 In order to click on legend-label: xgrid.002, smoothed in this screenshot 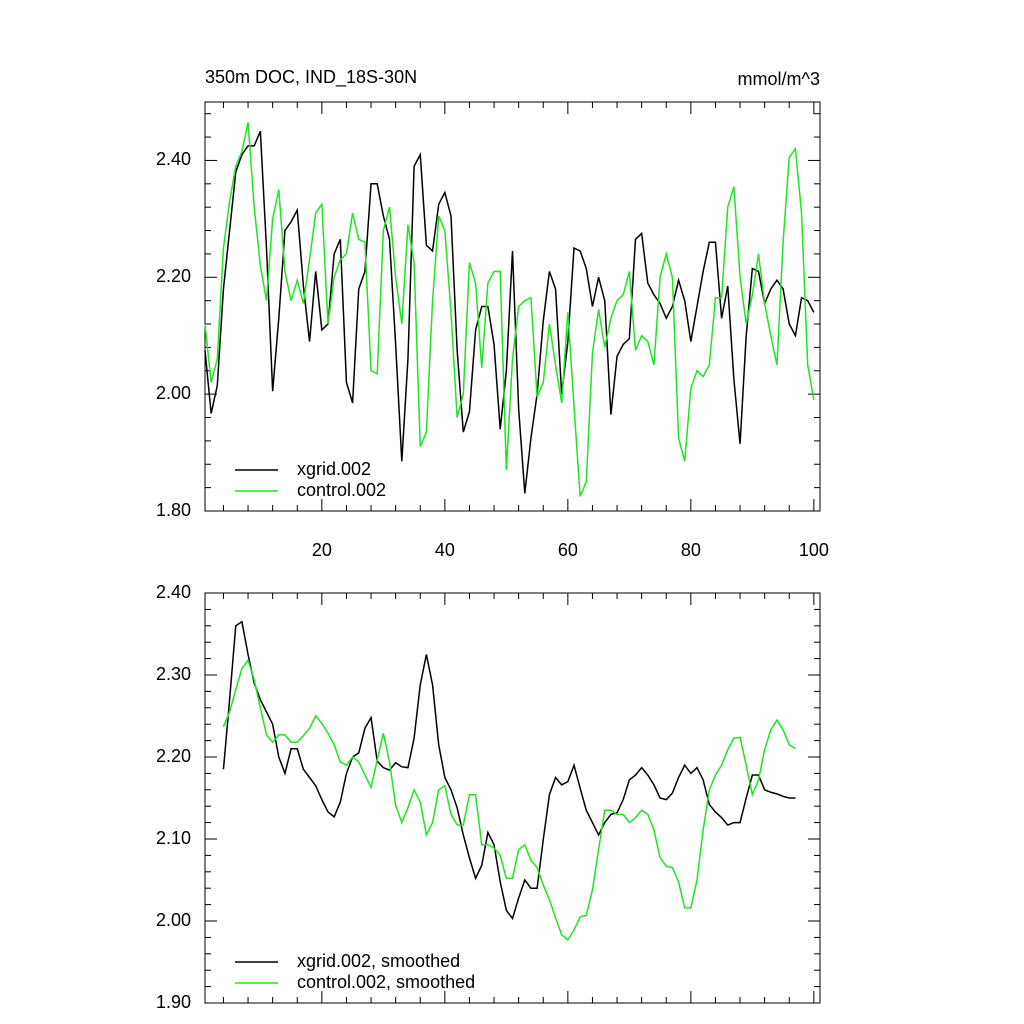, I will do `click(378, 961)`.